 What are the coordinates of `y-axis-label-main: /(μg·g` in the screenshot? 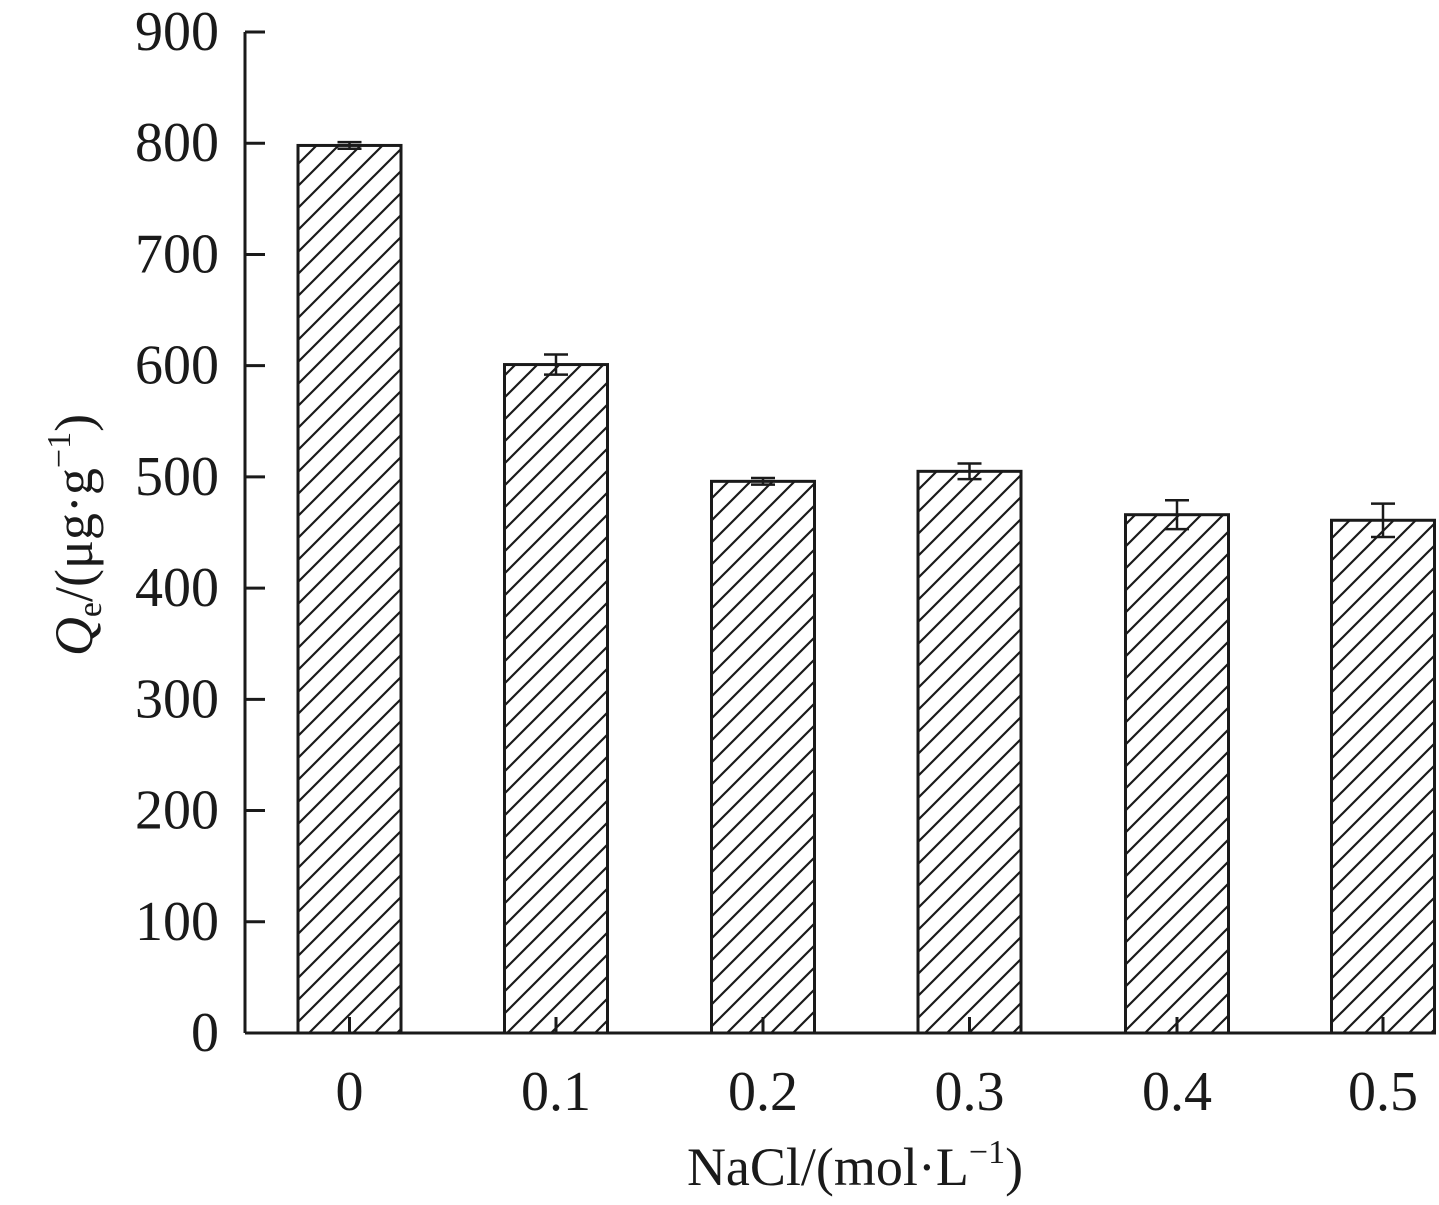 It's located at (74, 535).